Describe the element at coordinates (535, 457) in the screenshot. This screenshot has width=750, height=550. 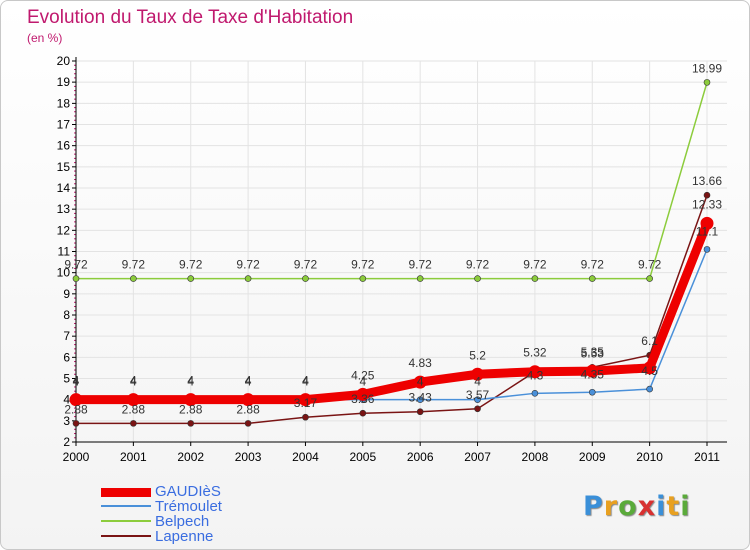
I see `x-tick-label: 2008` at that location.